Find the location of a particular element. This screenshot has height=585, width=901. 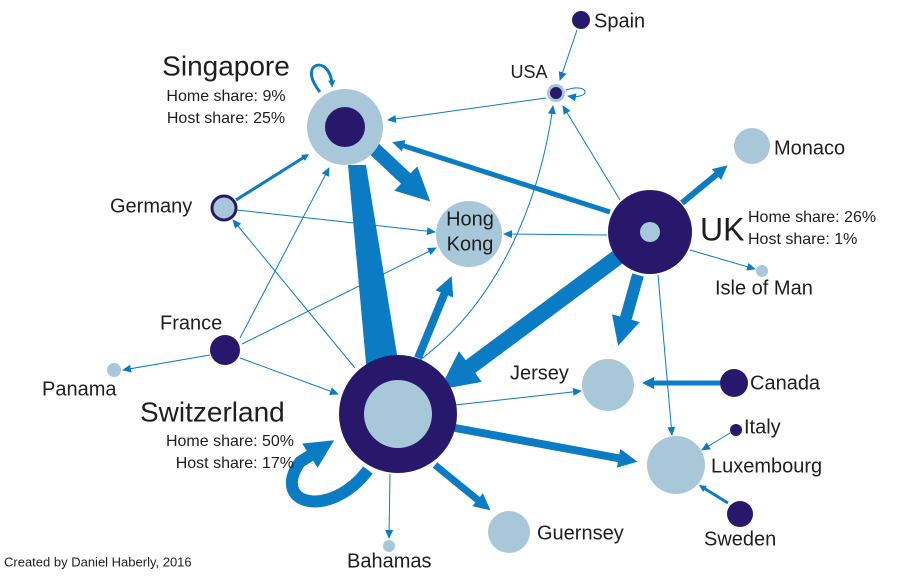

node-label: Bahamas is located at coordinates (389, 561).